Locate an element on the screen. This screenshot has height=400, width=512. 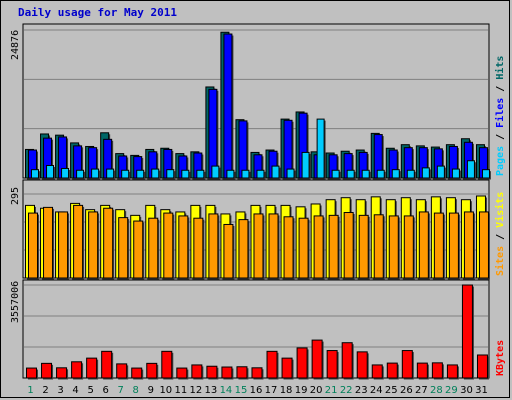
bar-sites-day-11-body is located at coordinates (183, 247).